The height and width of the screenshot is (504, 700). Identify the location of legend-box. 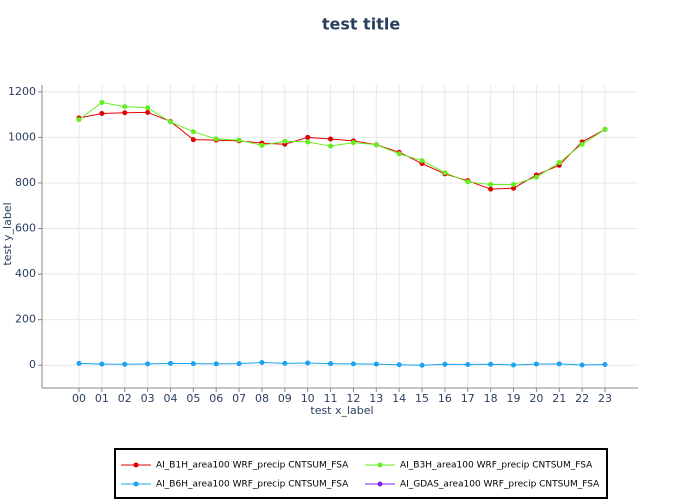
(361, 473).